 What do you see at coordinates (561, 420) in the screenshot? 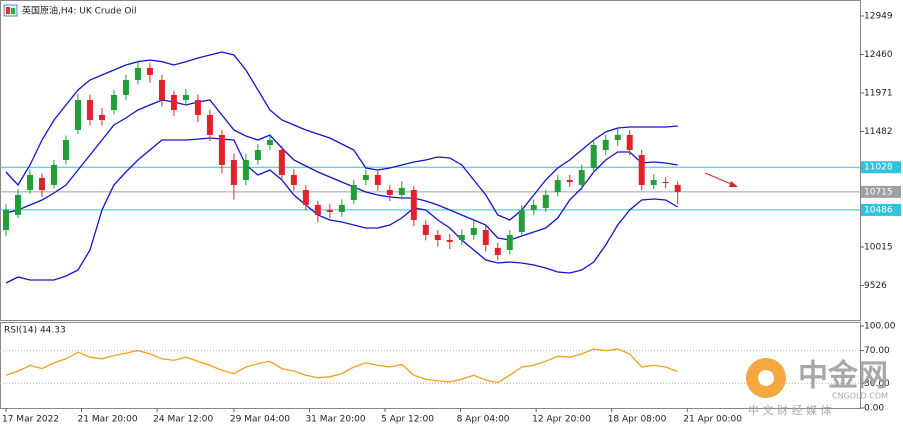
I see `x-tick-label: 12 Apr 20:00` at bounding box center [561, 420].